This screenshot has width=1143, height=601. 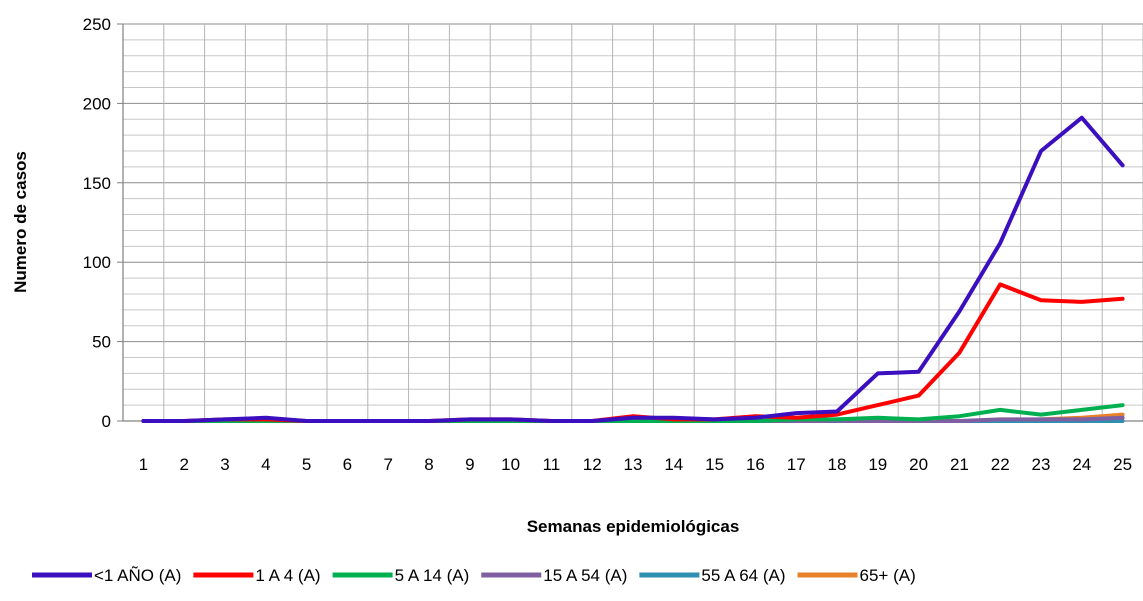 I want to click on x-tick-label: 2, so click(x=183, y=464).